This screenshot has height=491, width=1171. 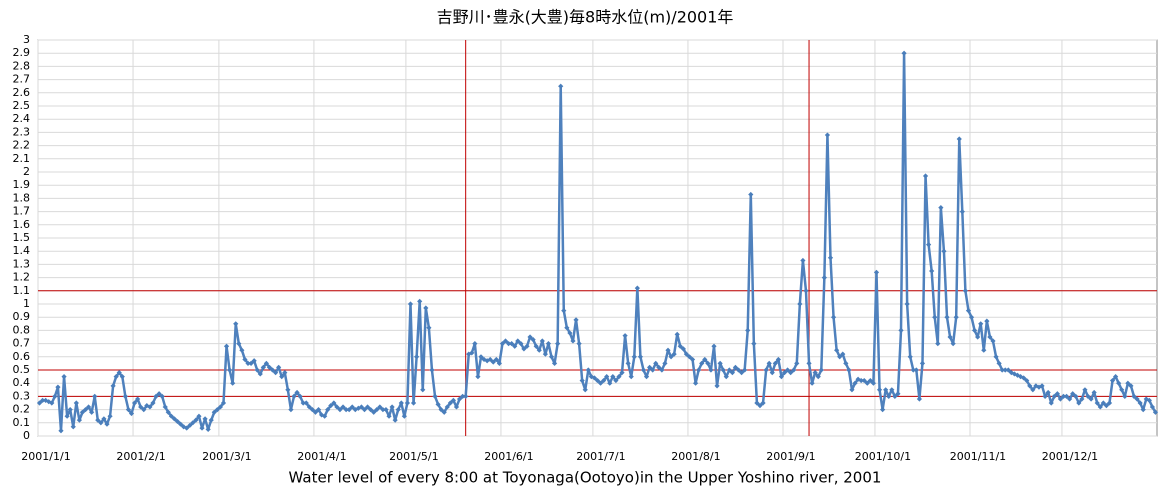 I want to click on y-tick-label: 2.8, so click(x=22, y=65).